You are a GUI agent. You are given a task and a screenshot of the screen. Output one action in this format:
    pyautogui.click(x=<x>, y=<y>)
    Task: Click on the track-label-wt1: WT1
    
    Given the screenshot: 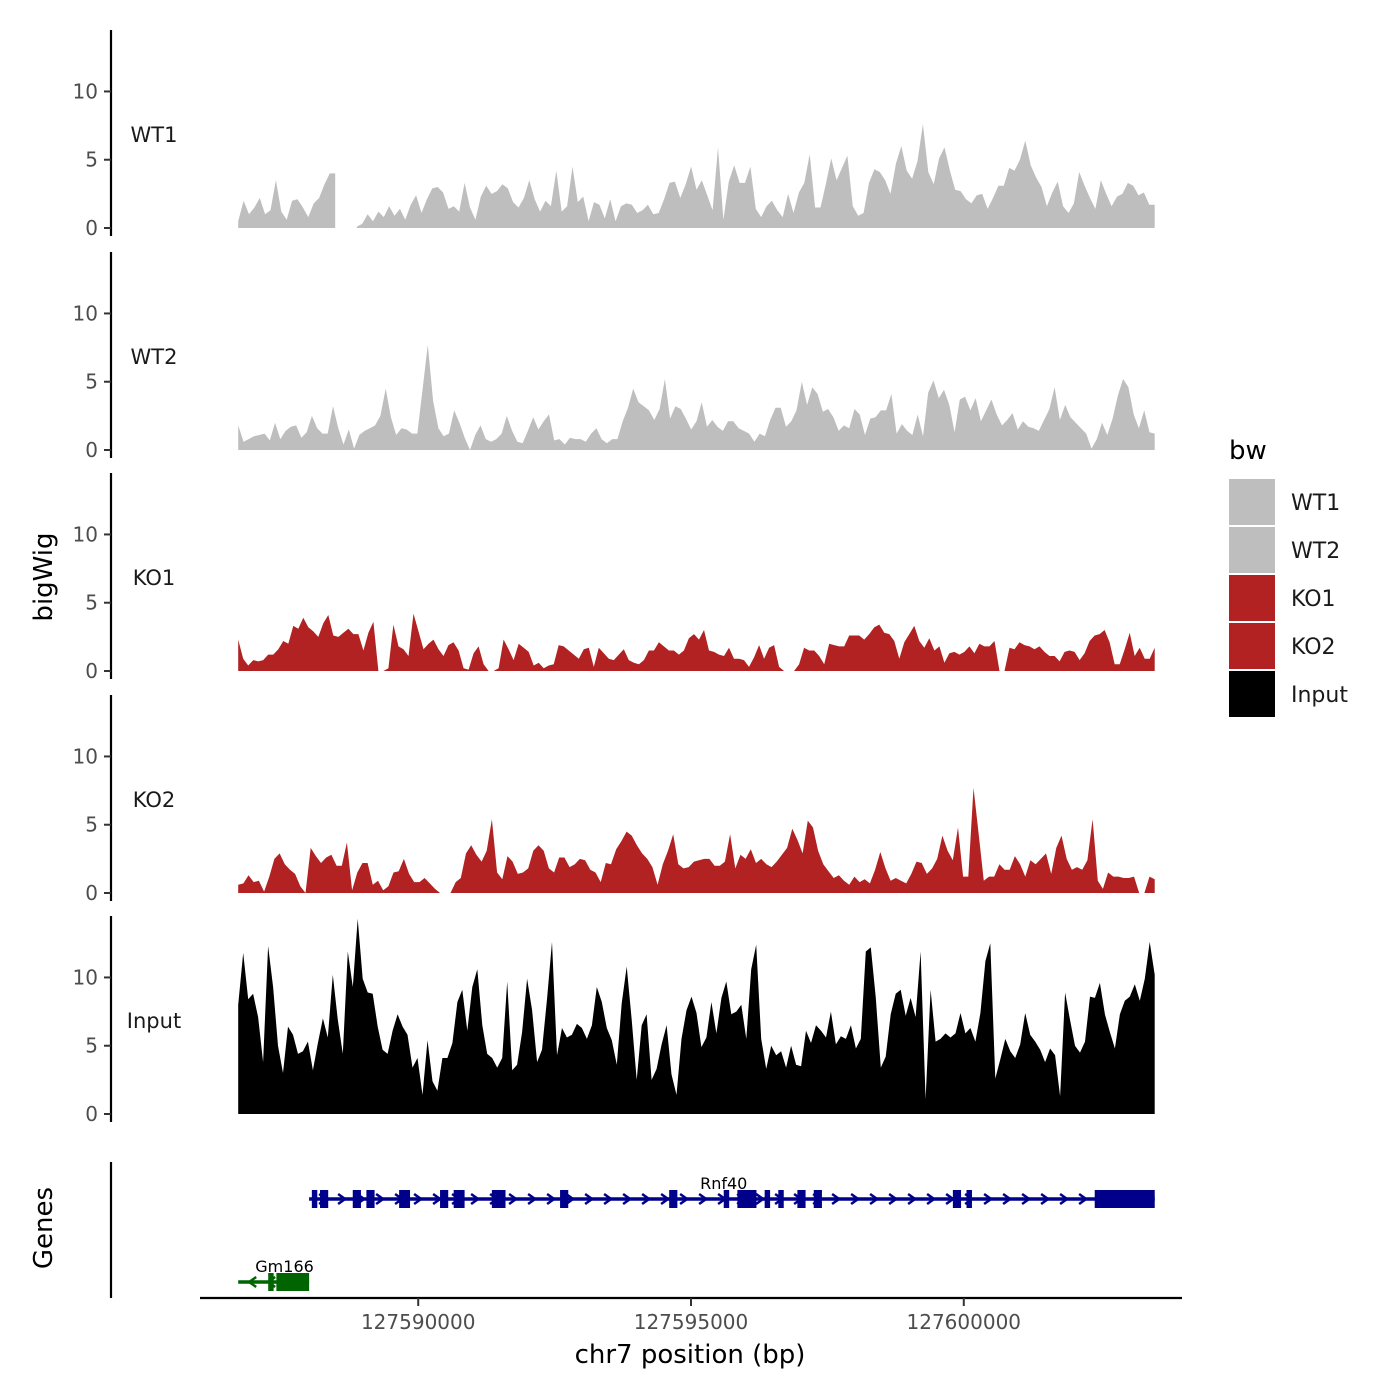 What is the action you would take?
    pyautogui.click(x=154, y=135)
    